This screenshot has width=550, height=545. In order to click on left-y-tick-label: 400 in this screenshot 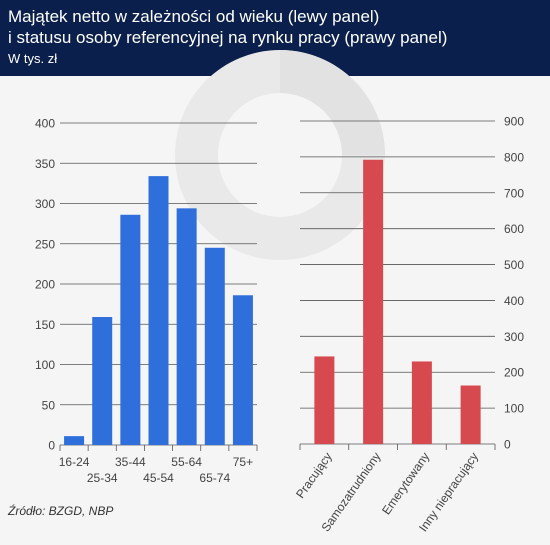, I will do `click(45, 124)`.